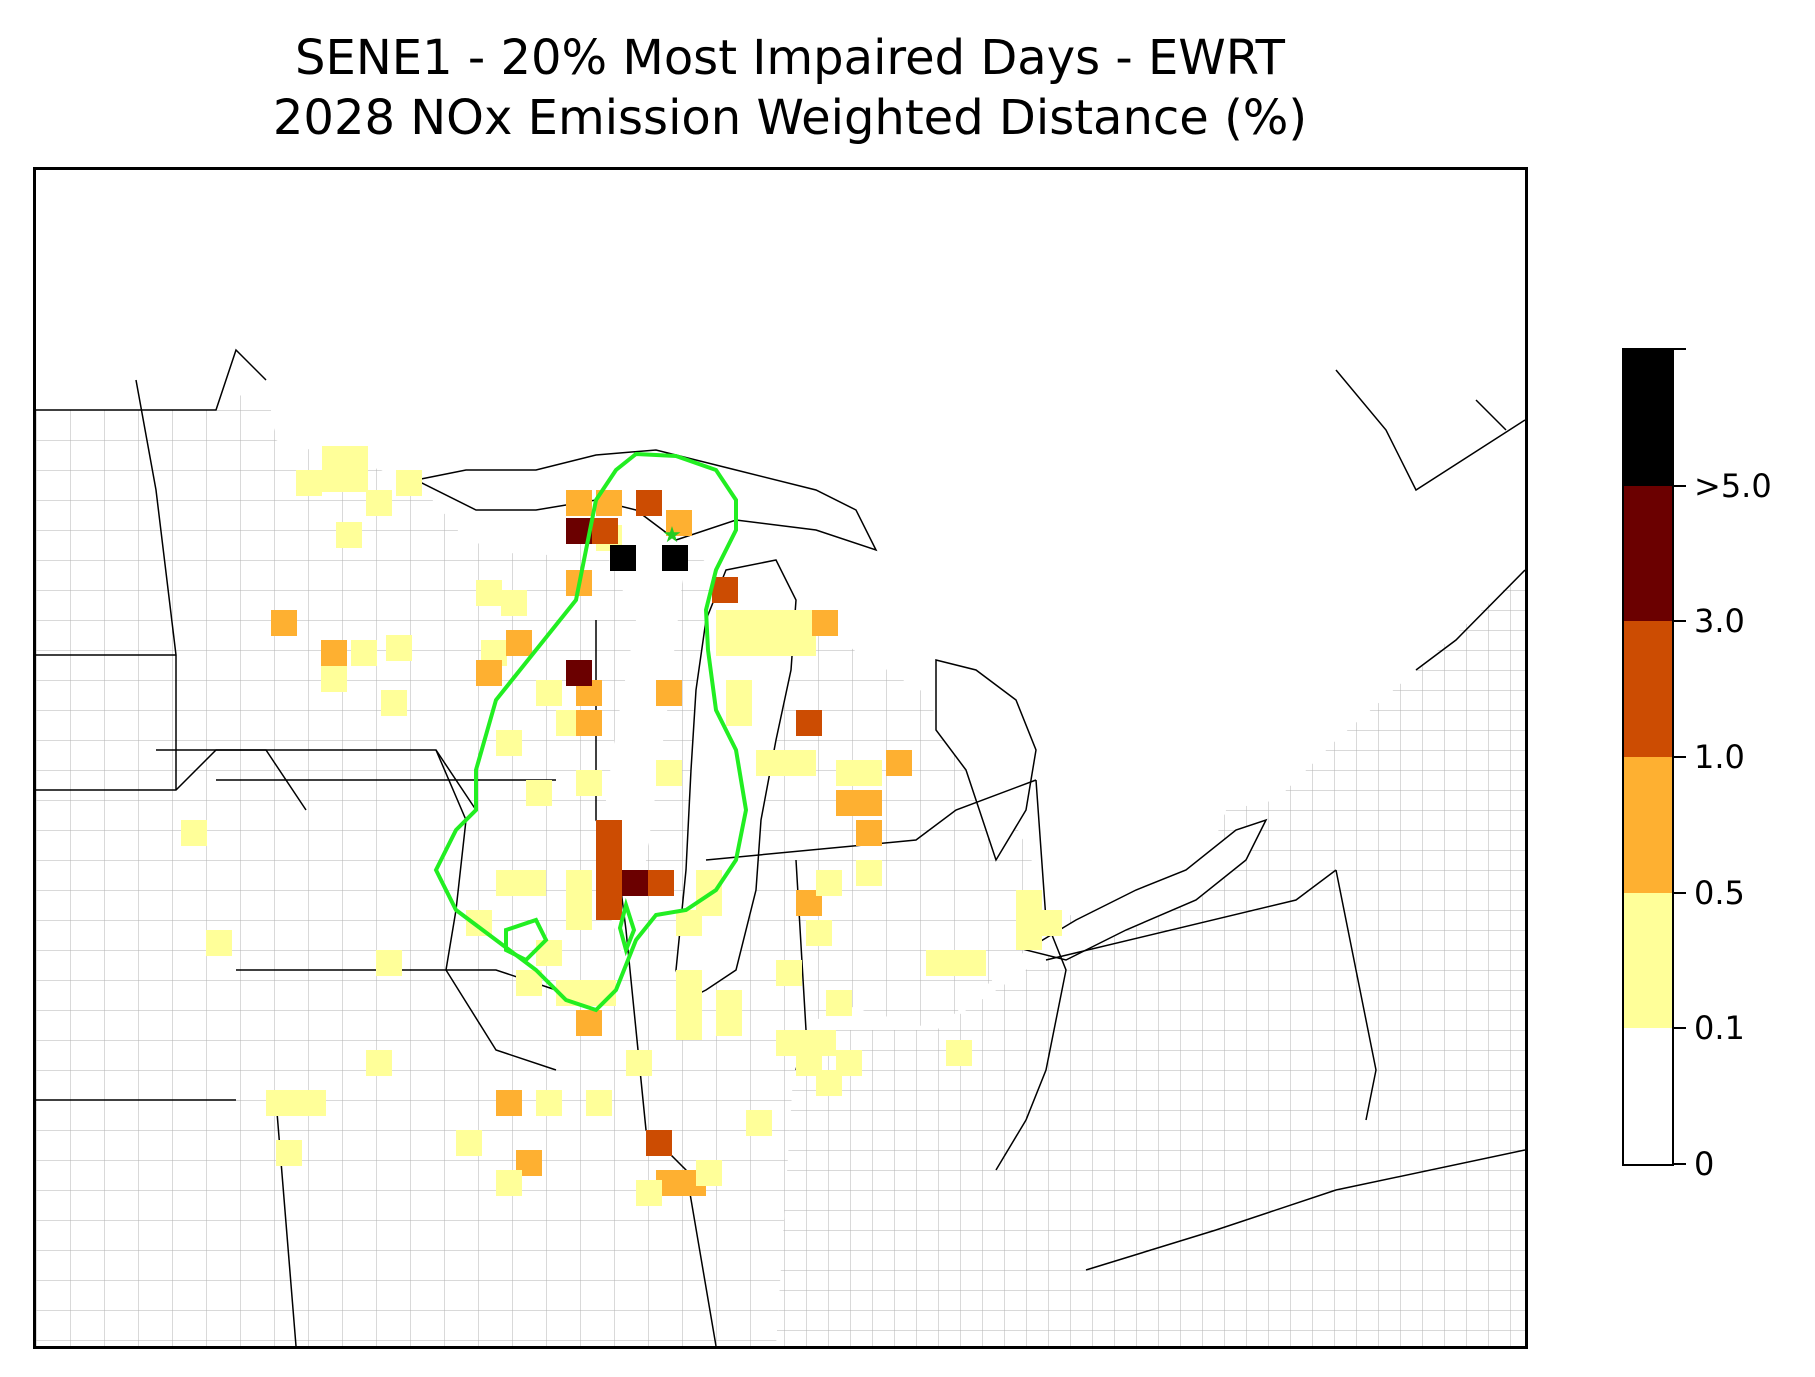  I want to click on map-title-line1: SENE1 - 20% Most Impaired Days - EWRT, so click(790, 58).